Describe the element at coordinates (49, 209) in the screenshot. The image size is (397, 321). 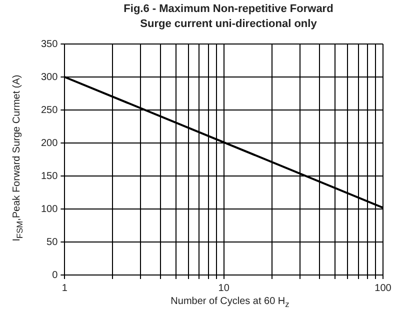
I see `y-tick-label: 100` at that location.